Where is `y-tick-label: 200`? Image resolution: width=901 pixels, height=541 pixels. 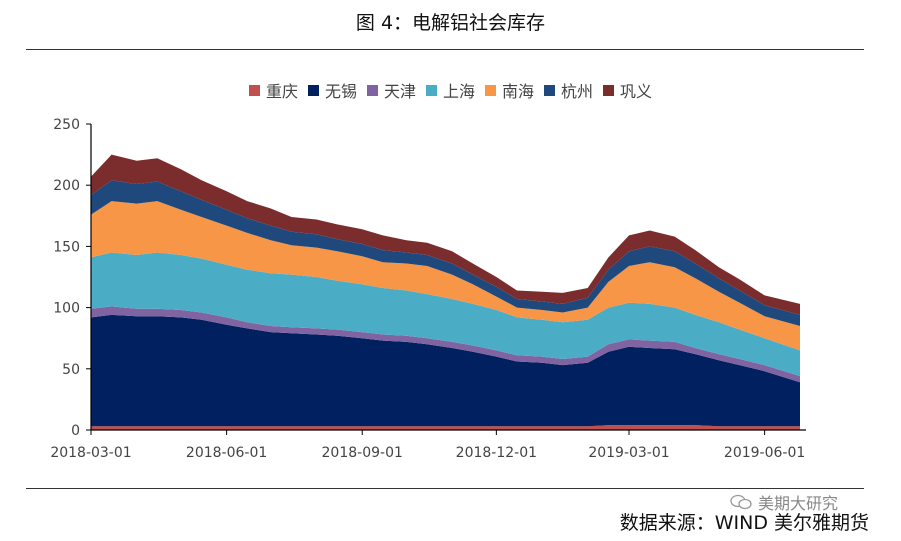
y-tick-label: 200 is located at coordinates (66, 186).